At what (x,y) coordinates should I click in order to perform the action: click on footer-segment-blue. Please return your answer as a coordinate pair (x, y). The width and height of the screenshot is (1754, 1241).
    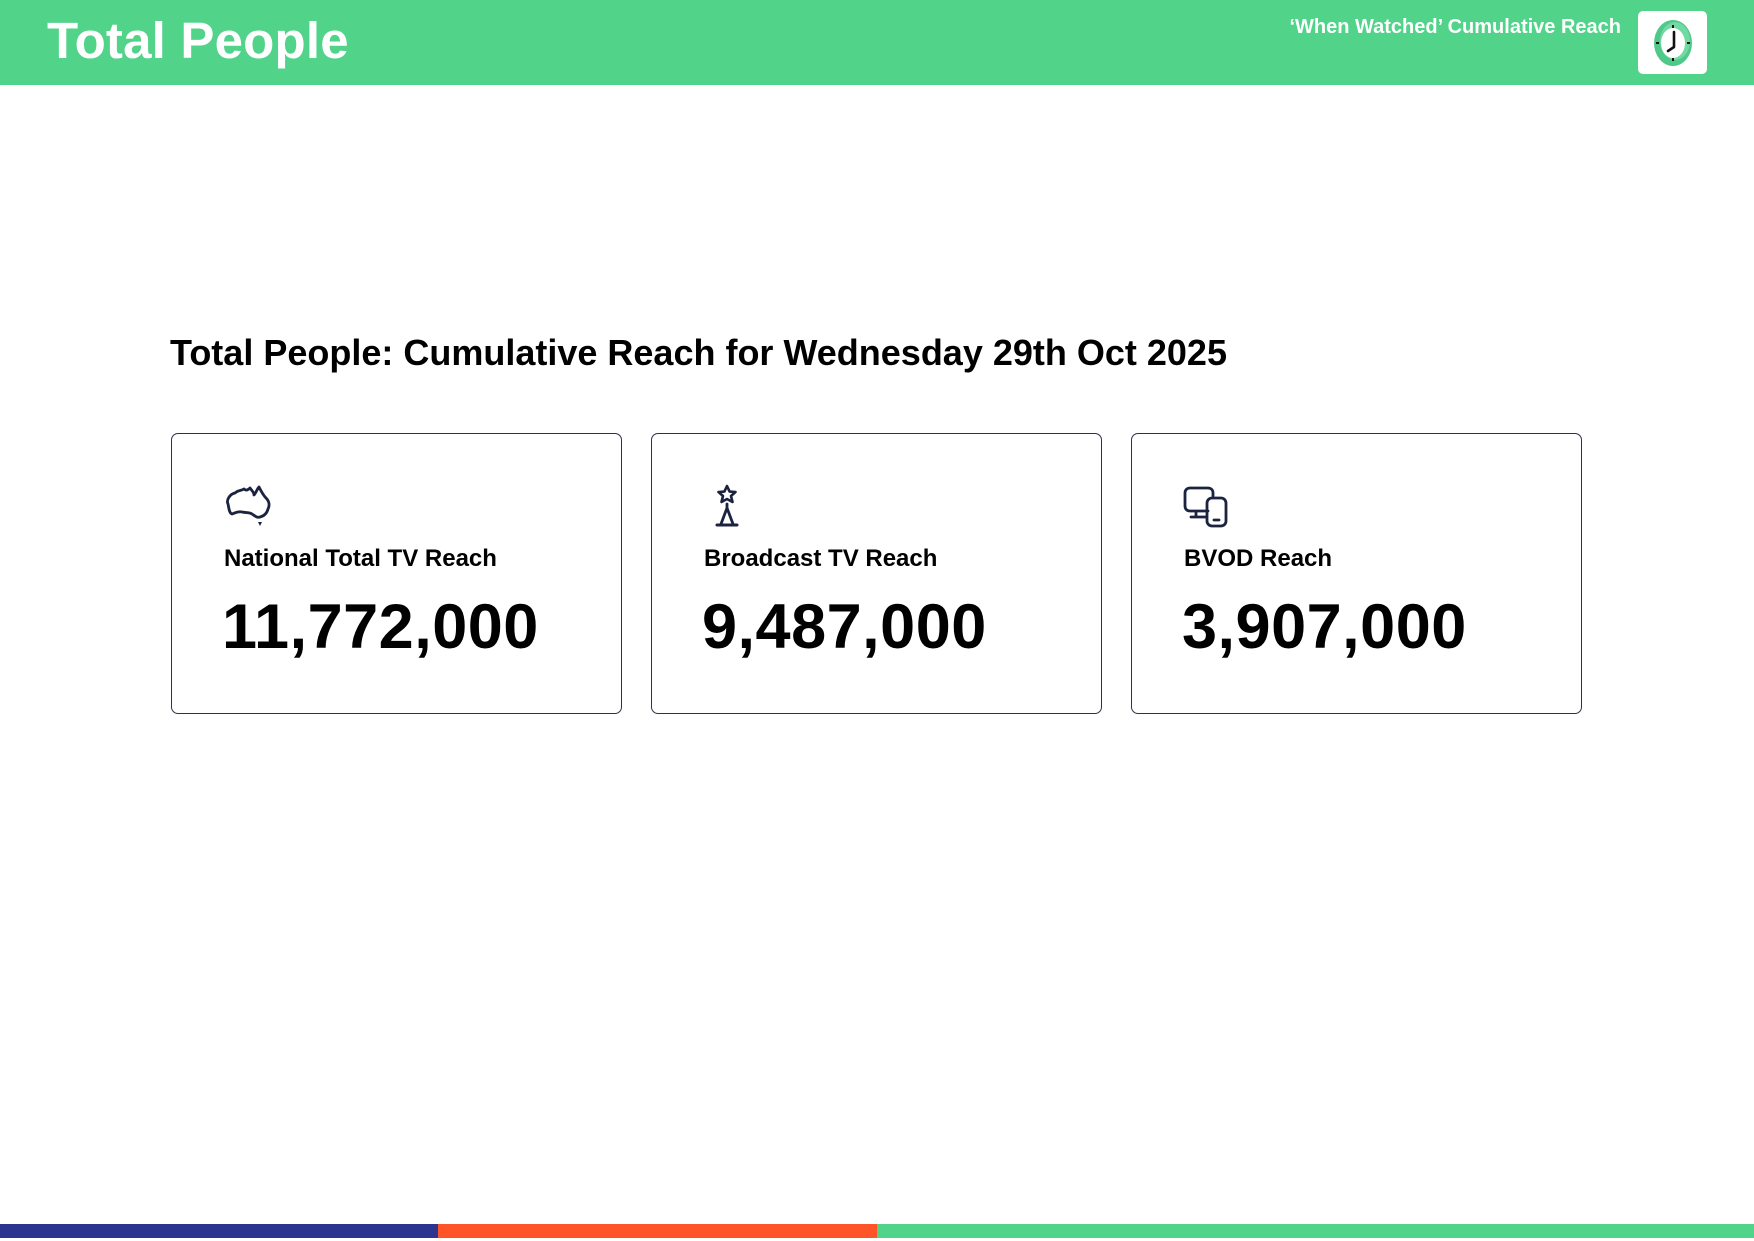
    Looking at the image, I should click on (219, 1231).